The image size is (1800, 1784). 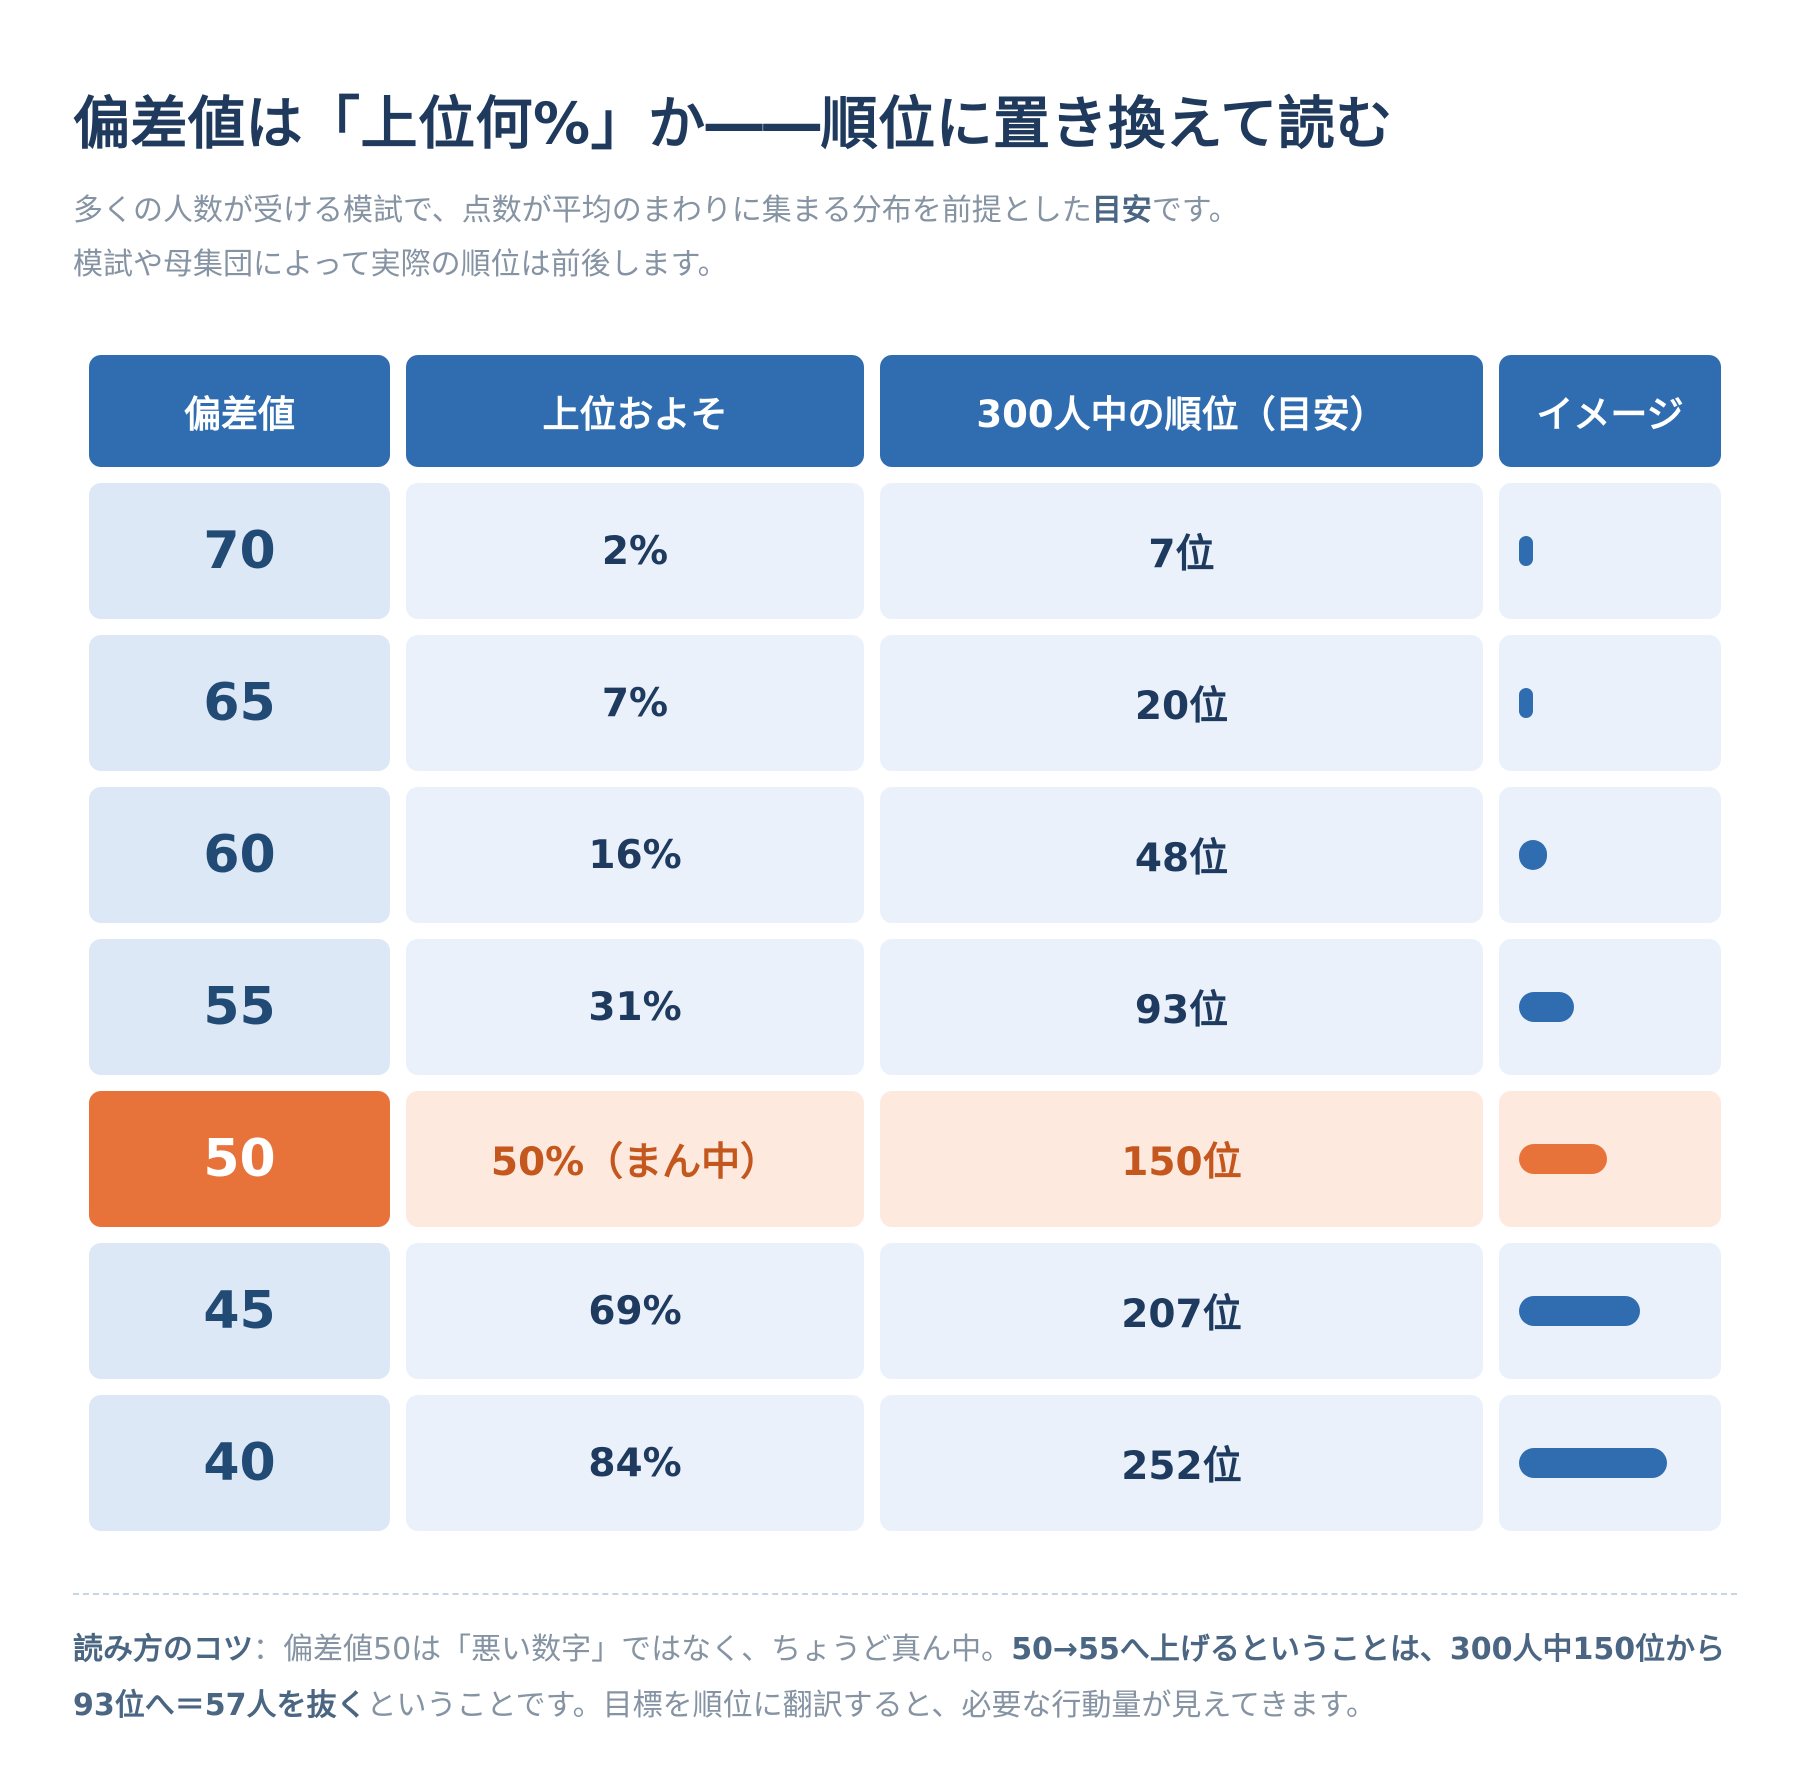 What do you see at coordinates (635, 411) in the screenshot?
I see `header-top-percent: 上位およそ` at bounding box center [635, 411].